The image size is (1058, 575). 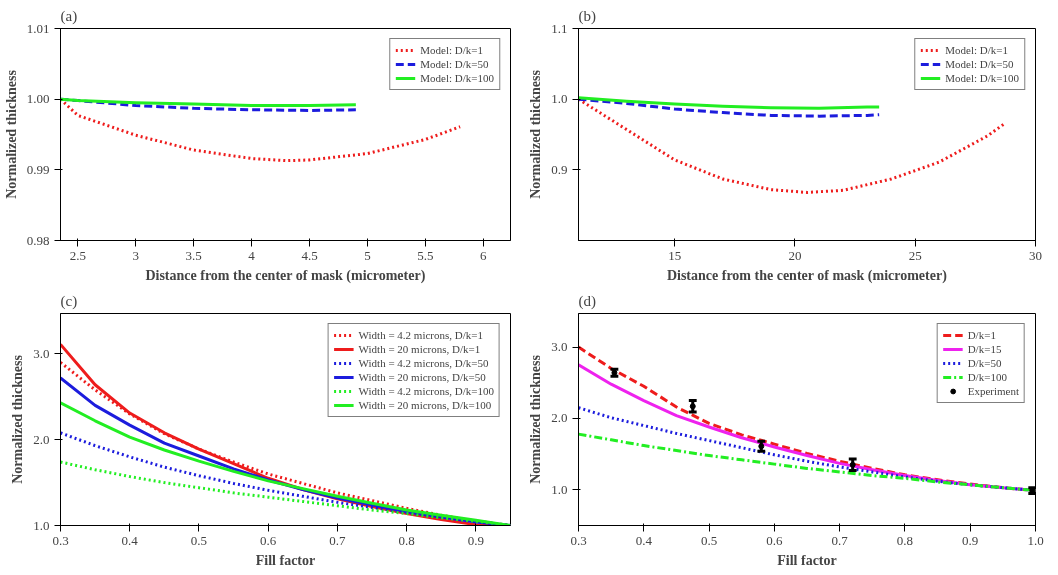 I want to click on legend-label: Width = 20 microns, D/k=1, so click(x=419, y=349).